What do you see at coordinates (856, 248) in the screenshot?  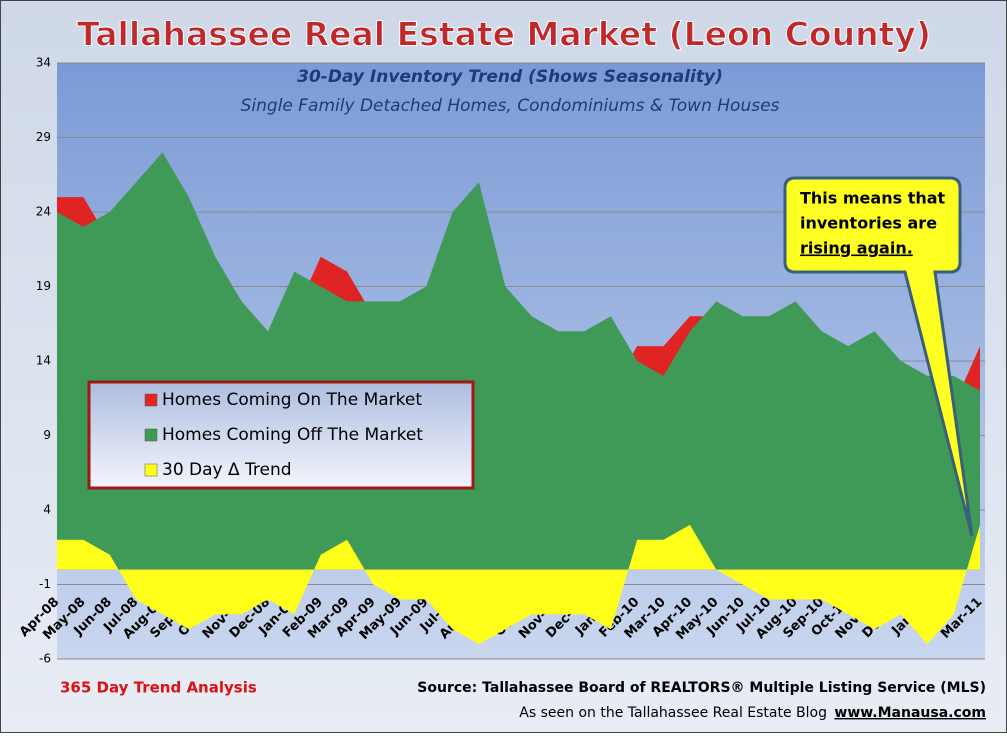 I see `callout-text: rising again.` at bounding box center [856, 248].